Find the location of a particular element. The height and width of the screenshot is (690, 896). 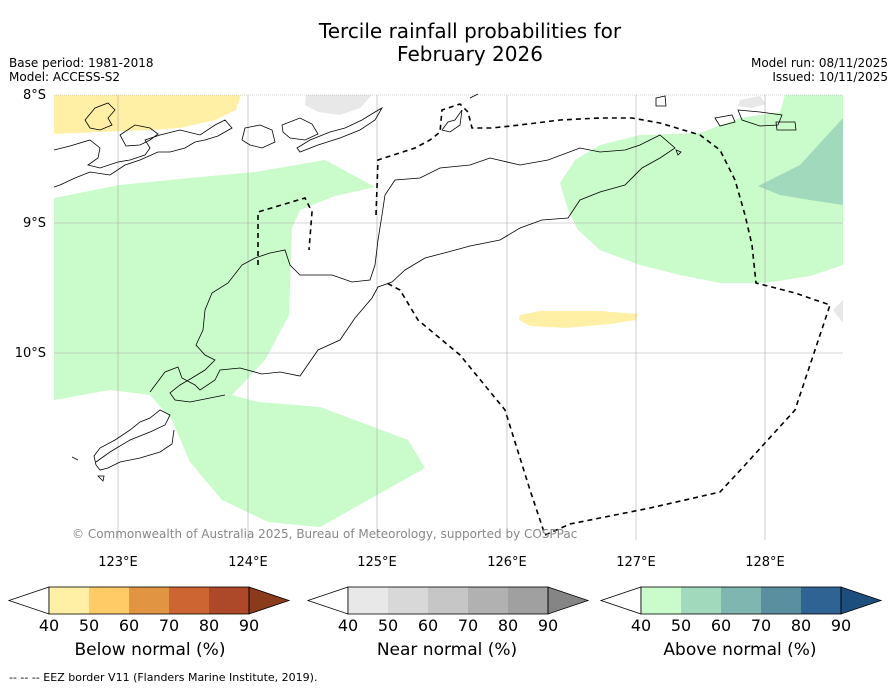

below-normal-northwest is located at coordinates (147, 114).